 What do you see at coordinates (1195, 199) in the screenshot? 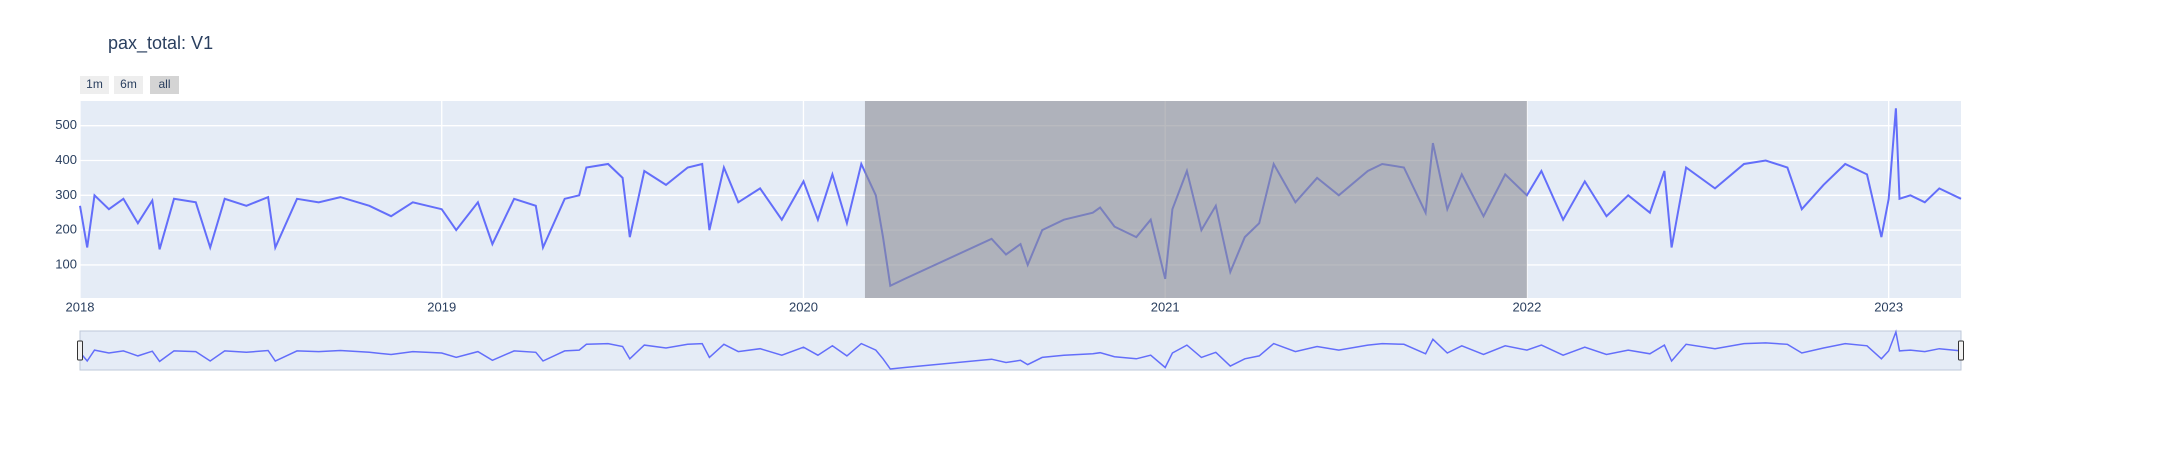
I see `highlight-region` at bounding box center [1195, 199].